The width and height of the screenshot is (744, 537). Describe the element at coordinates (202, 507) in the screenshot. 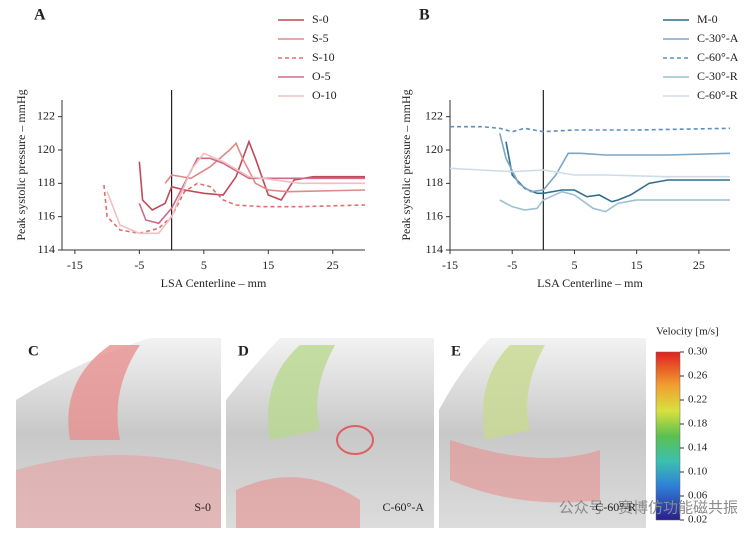

I see `panel-caption: S-0` at that location.